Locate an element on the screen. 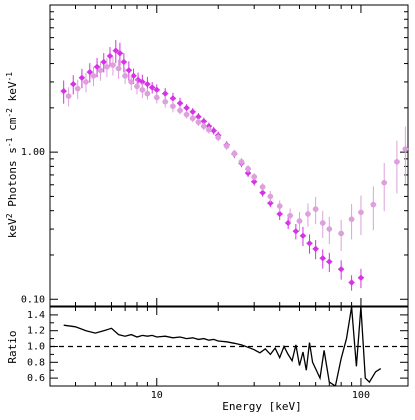 This screenshot has height=420, width=415. x-tick-label: 10 is located at coordinates (157, 395).